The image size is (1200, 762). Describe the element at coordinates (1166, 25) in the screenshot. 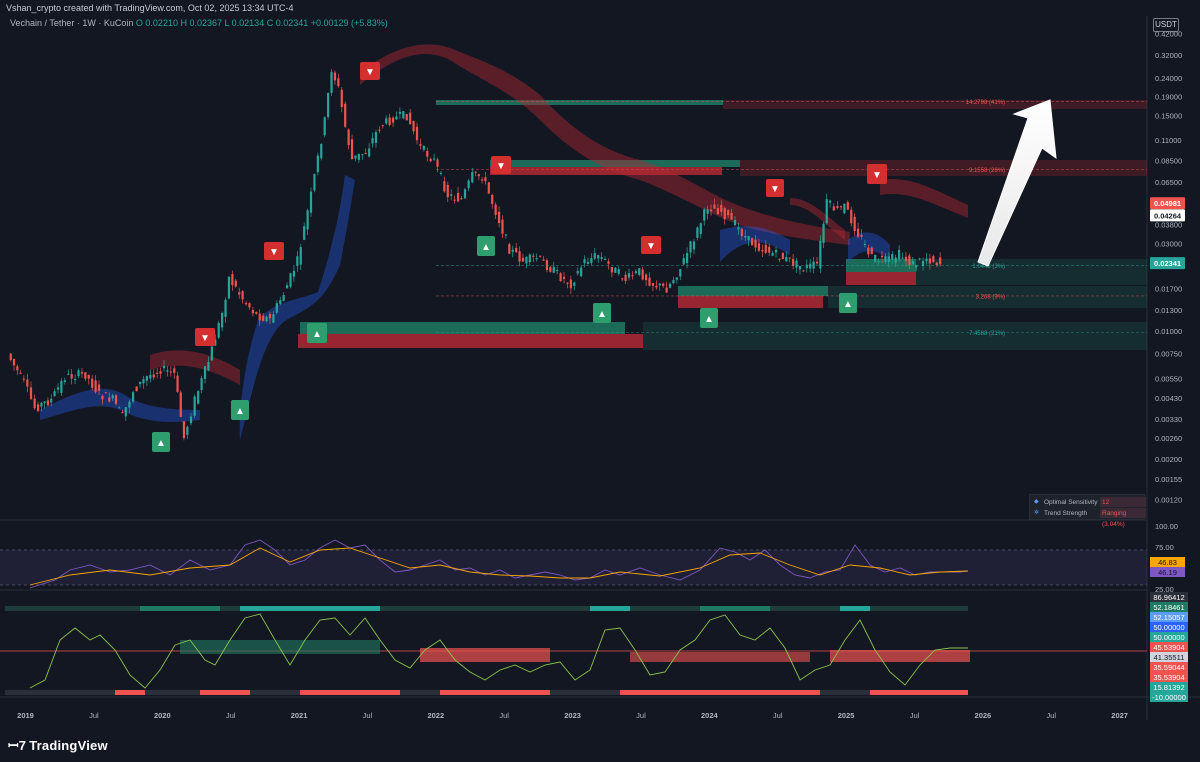

I see `currency-button: USDT` at that location.